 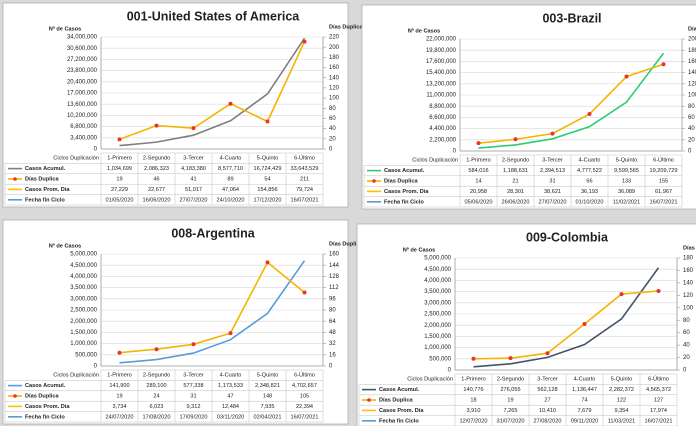 What do you see at coordinates (430, 380) in the screenshot?
I see `table-header: Ciclos Duplicación` at bounding box center [430, 380].